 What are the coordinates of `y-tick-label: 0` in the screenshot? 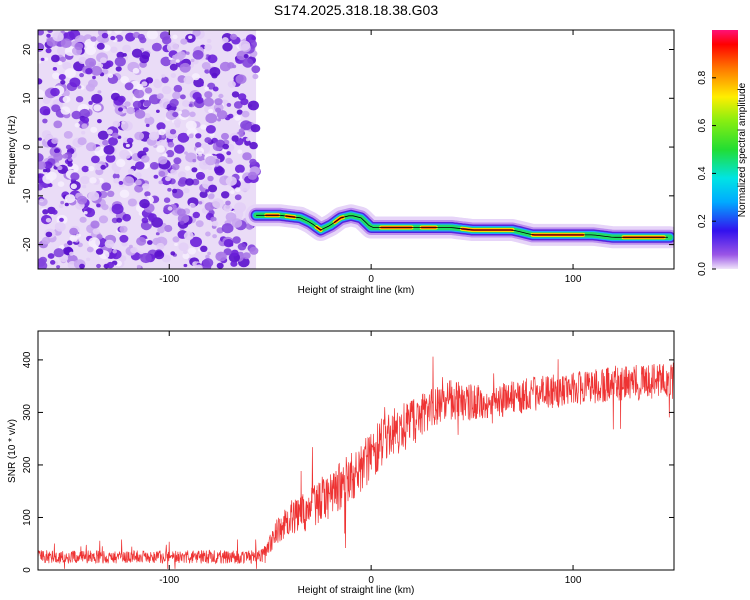 It's located at (27, 147).